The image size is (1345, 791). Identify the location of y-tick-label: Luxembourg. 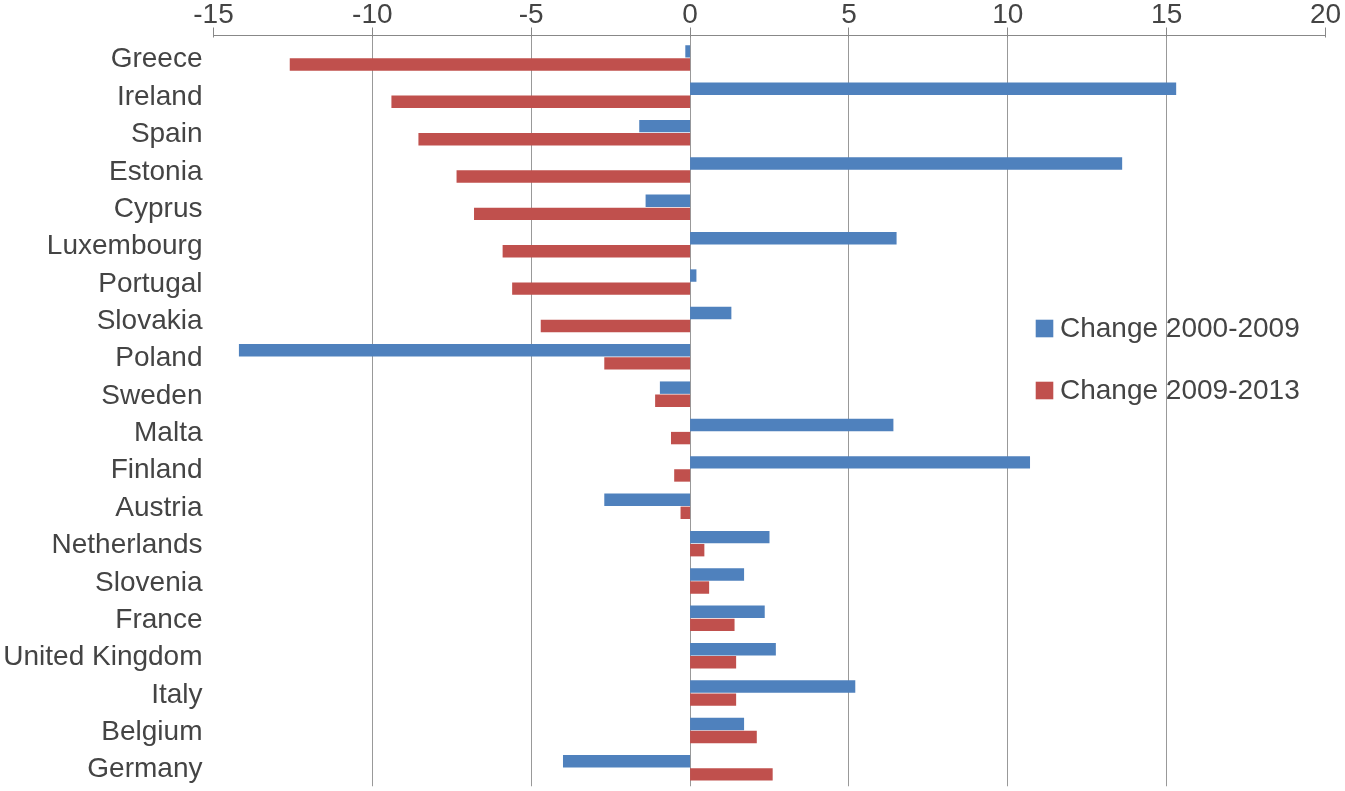
(124, 245).